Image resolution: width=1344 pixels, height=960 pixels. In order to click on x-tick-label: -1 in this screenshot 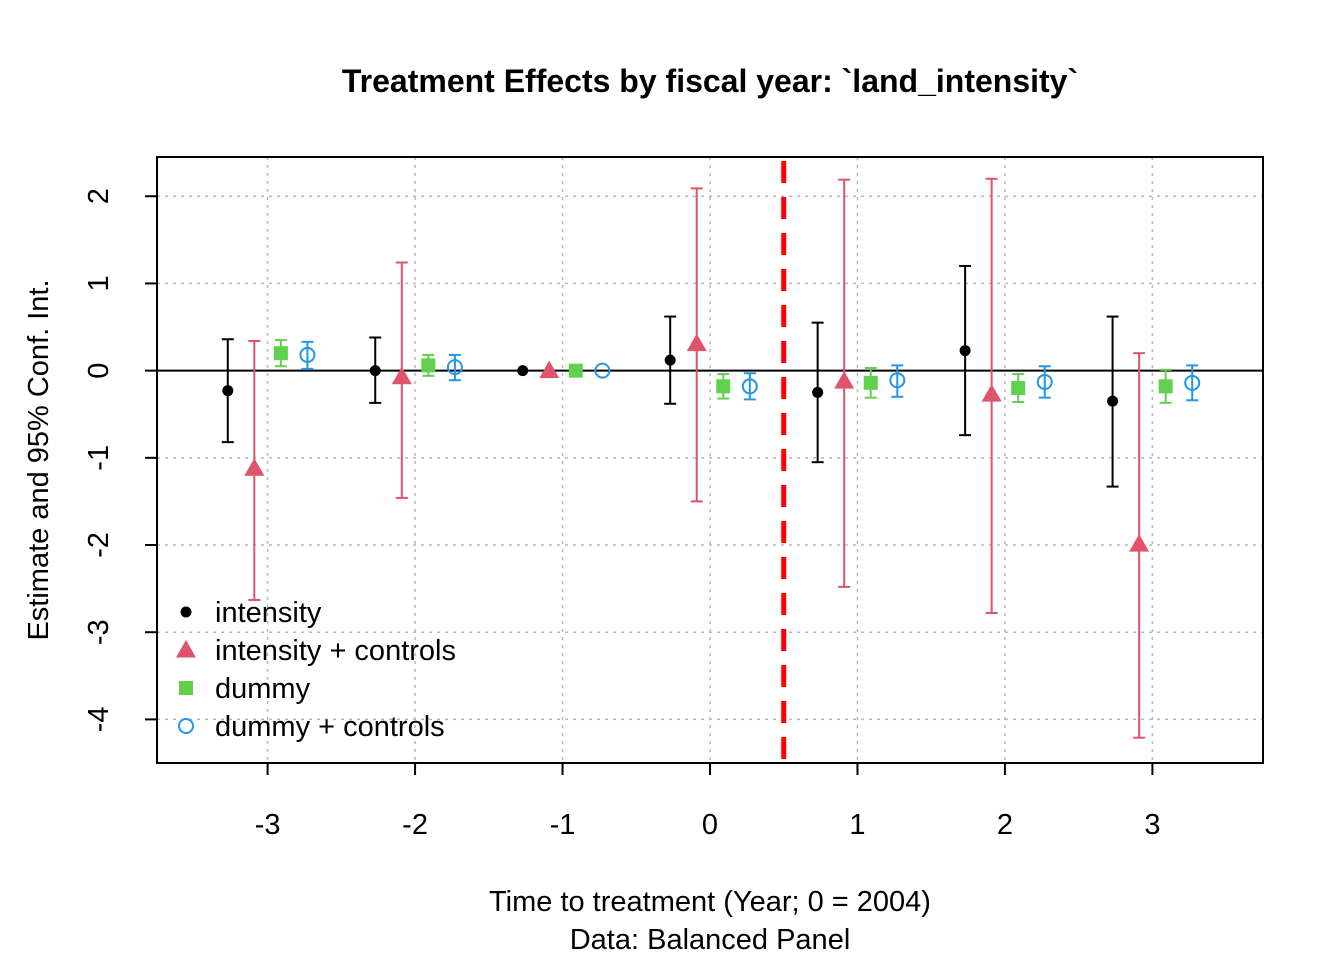, I will do `click(563, 825)`.